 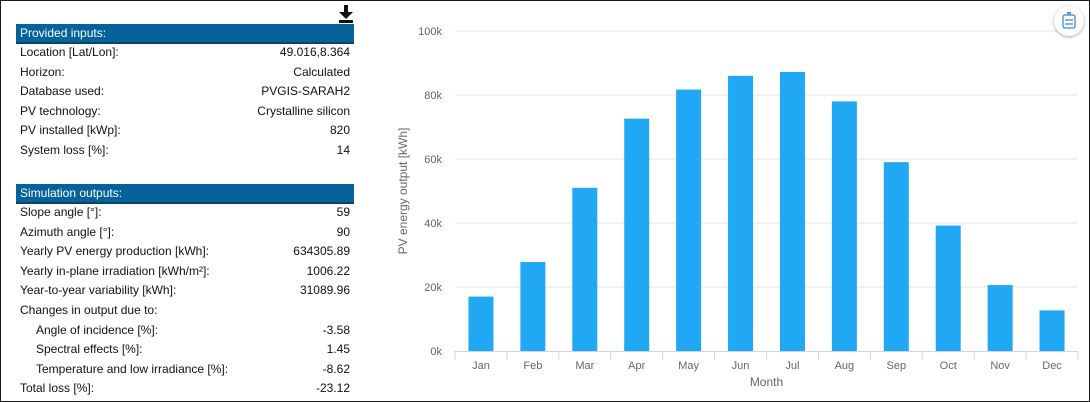 I want to click on table-row: PV installed [kWp]: 820, so click(x=183, y=130).